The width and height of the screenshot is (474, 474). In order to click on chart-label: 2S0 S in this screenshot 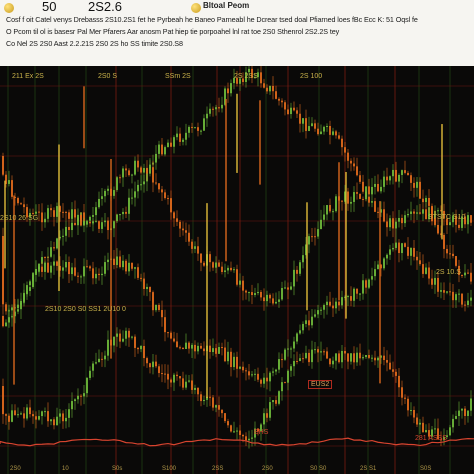, I will do `click(108, 76)`.